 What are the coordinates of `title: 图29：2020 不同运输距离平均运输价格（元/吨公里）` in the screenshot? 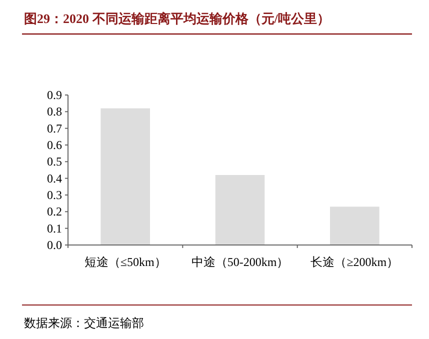 It's located at (177, 18).